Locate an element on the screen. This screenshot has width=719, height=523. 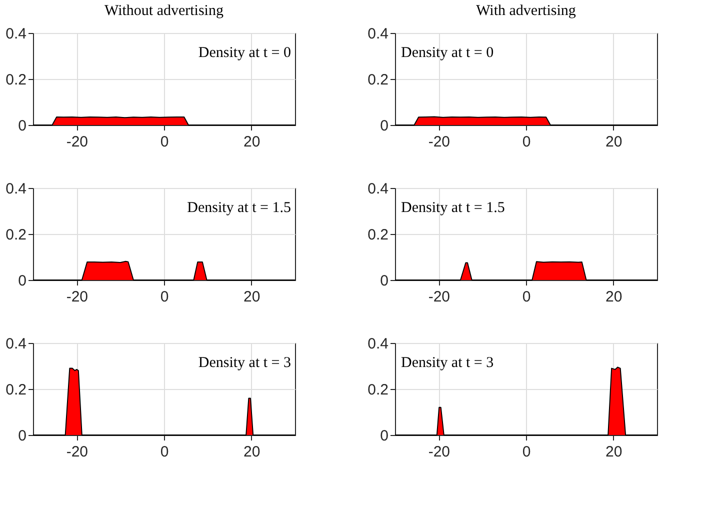
chart-title: Without advertising is located at coordinates (164, 11).